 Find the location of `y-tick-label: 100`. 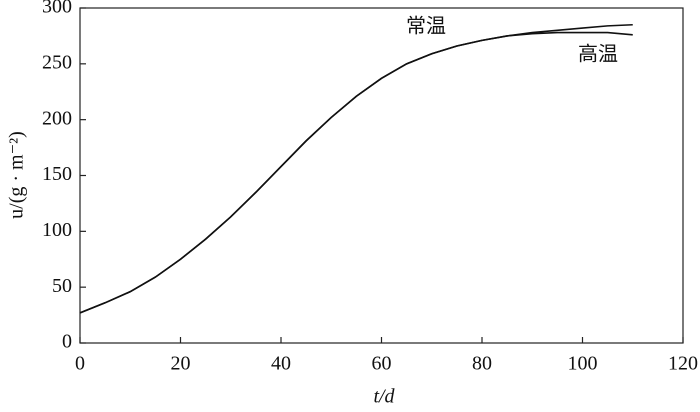

y-tick-label: 100 is located at coordinates (57, 230).